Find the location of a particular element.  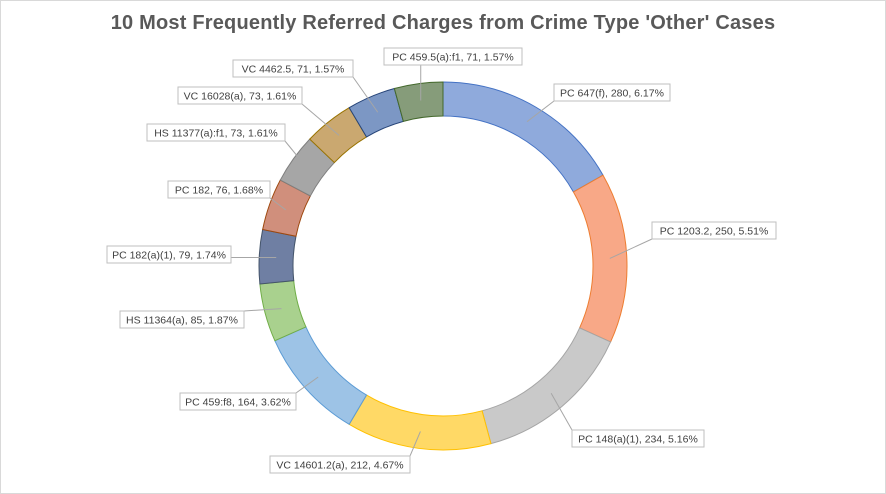

data-label-7: PC 182(a)(1), 79, 1.74% is located at coordinates (169, 254).